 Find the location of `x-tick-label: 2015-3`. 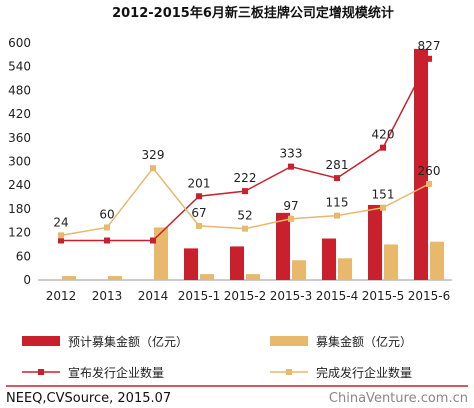

x-tick-label: 2015-3 is located at coordinates (291, 296).